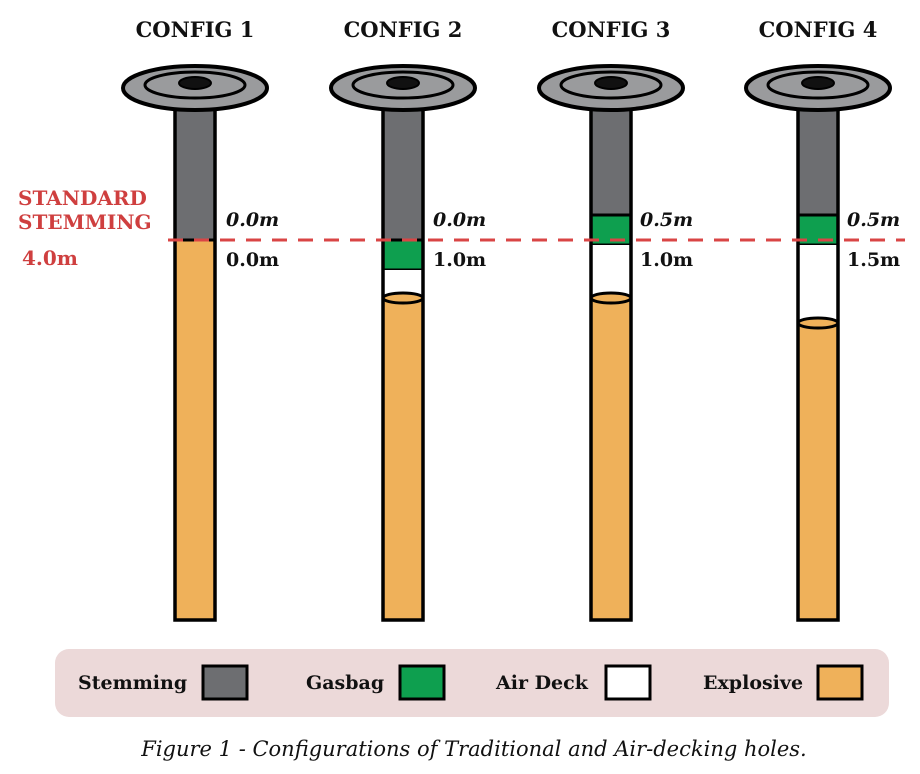  I want to click on config-title: CONFIG 3, so click(611, 29).